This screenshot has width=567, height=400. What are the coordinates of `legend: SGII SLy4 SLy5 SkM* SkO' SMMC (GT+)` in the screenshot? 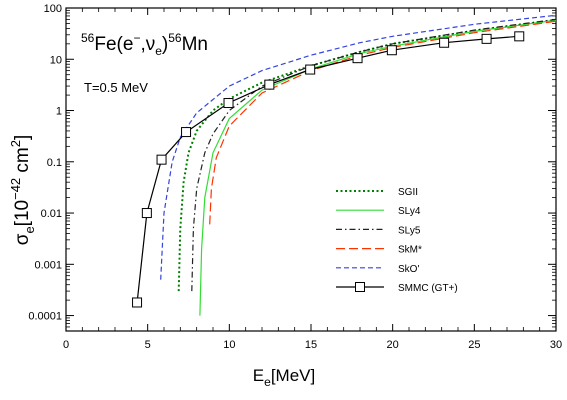 It's located at (397, 240).